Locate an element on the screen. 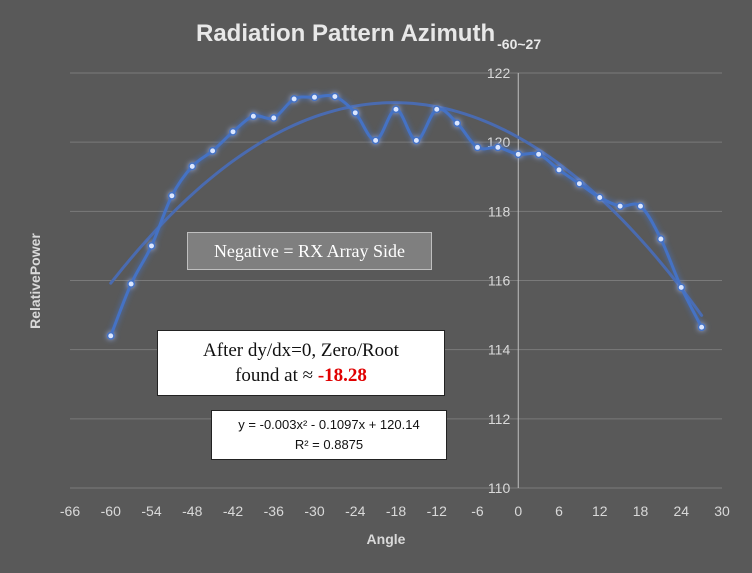 The height and width of the screenshot is (573, 752). root-note-line2: found at ≈ -18.28 is located at coordinates (301, 375).